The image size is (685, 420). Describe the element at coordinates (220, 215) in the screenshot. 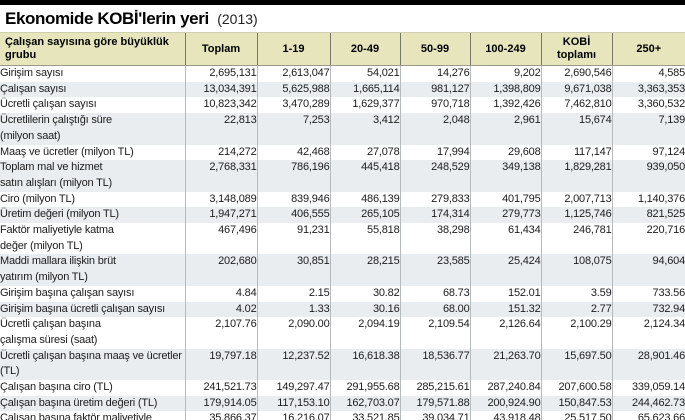

I see `cell-value: 1,947,271` at that location.